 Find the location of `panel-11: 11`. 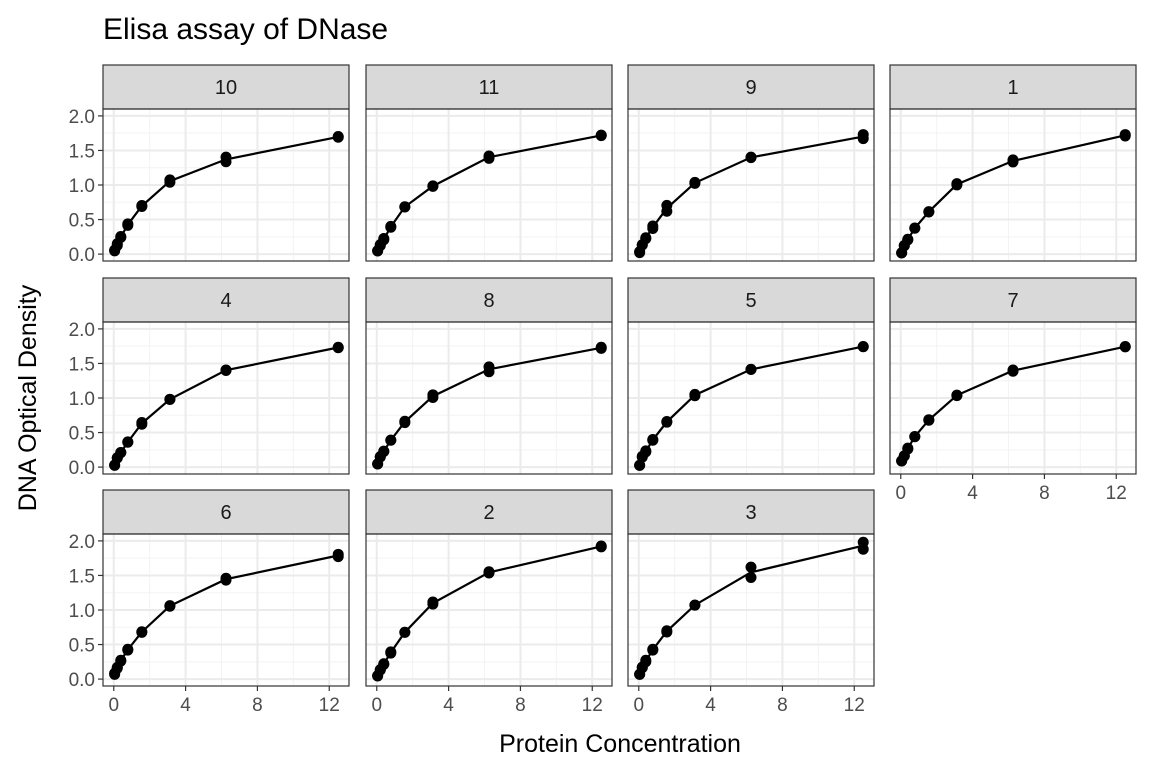

panel-11: 11 is located at coordinates (489, 163).